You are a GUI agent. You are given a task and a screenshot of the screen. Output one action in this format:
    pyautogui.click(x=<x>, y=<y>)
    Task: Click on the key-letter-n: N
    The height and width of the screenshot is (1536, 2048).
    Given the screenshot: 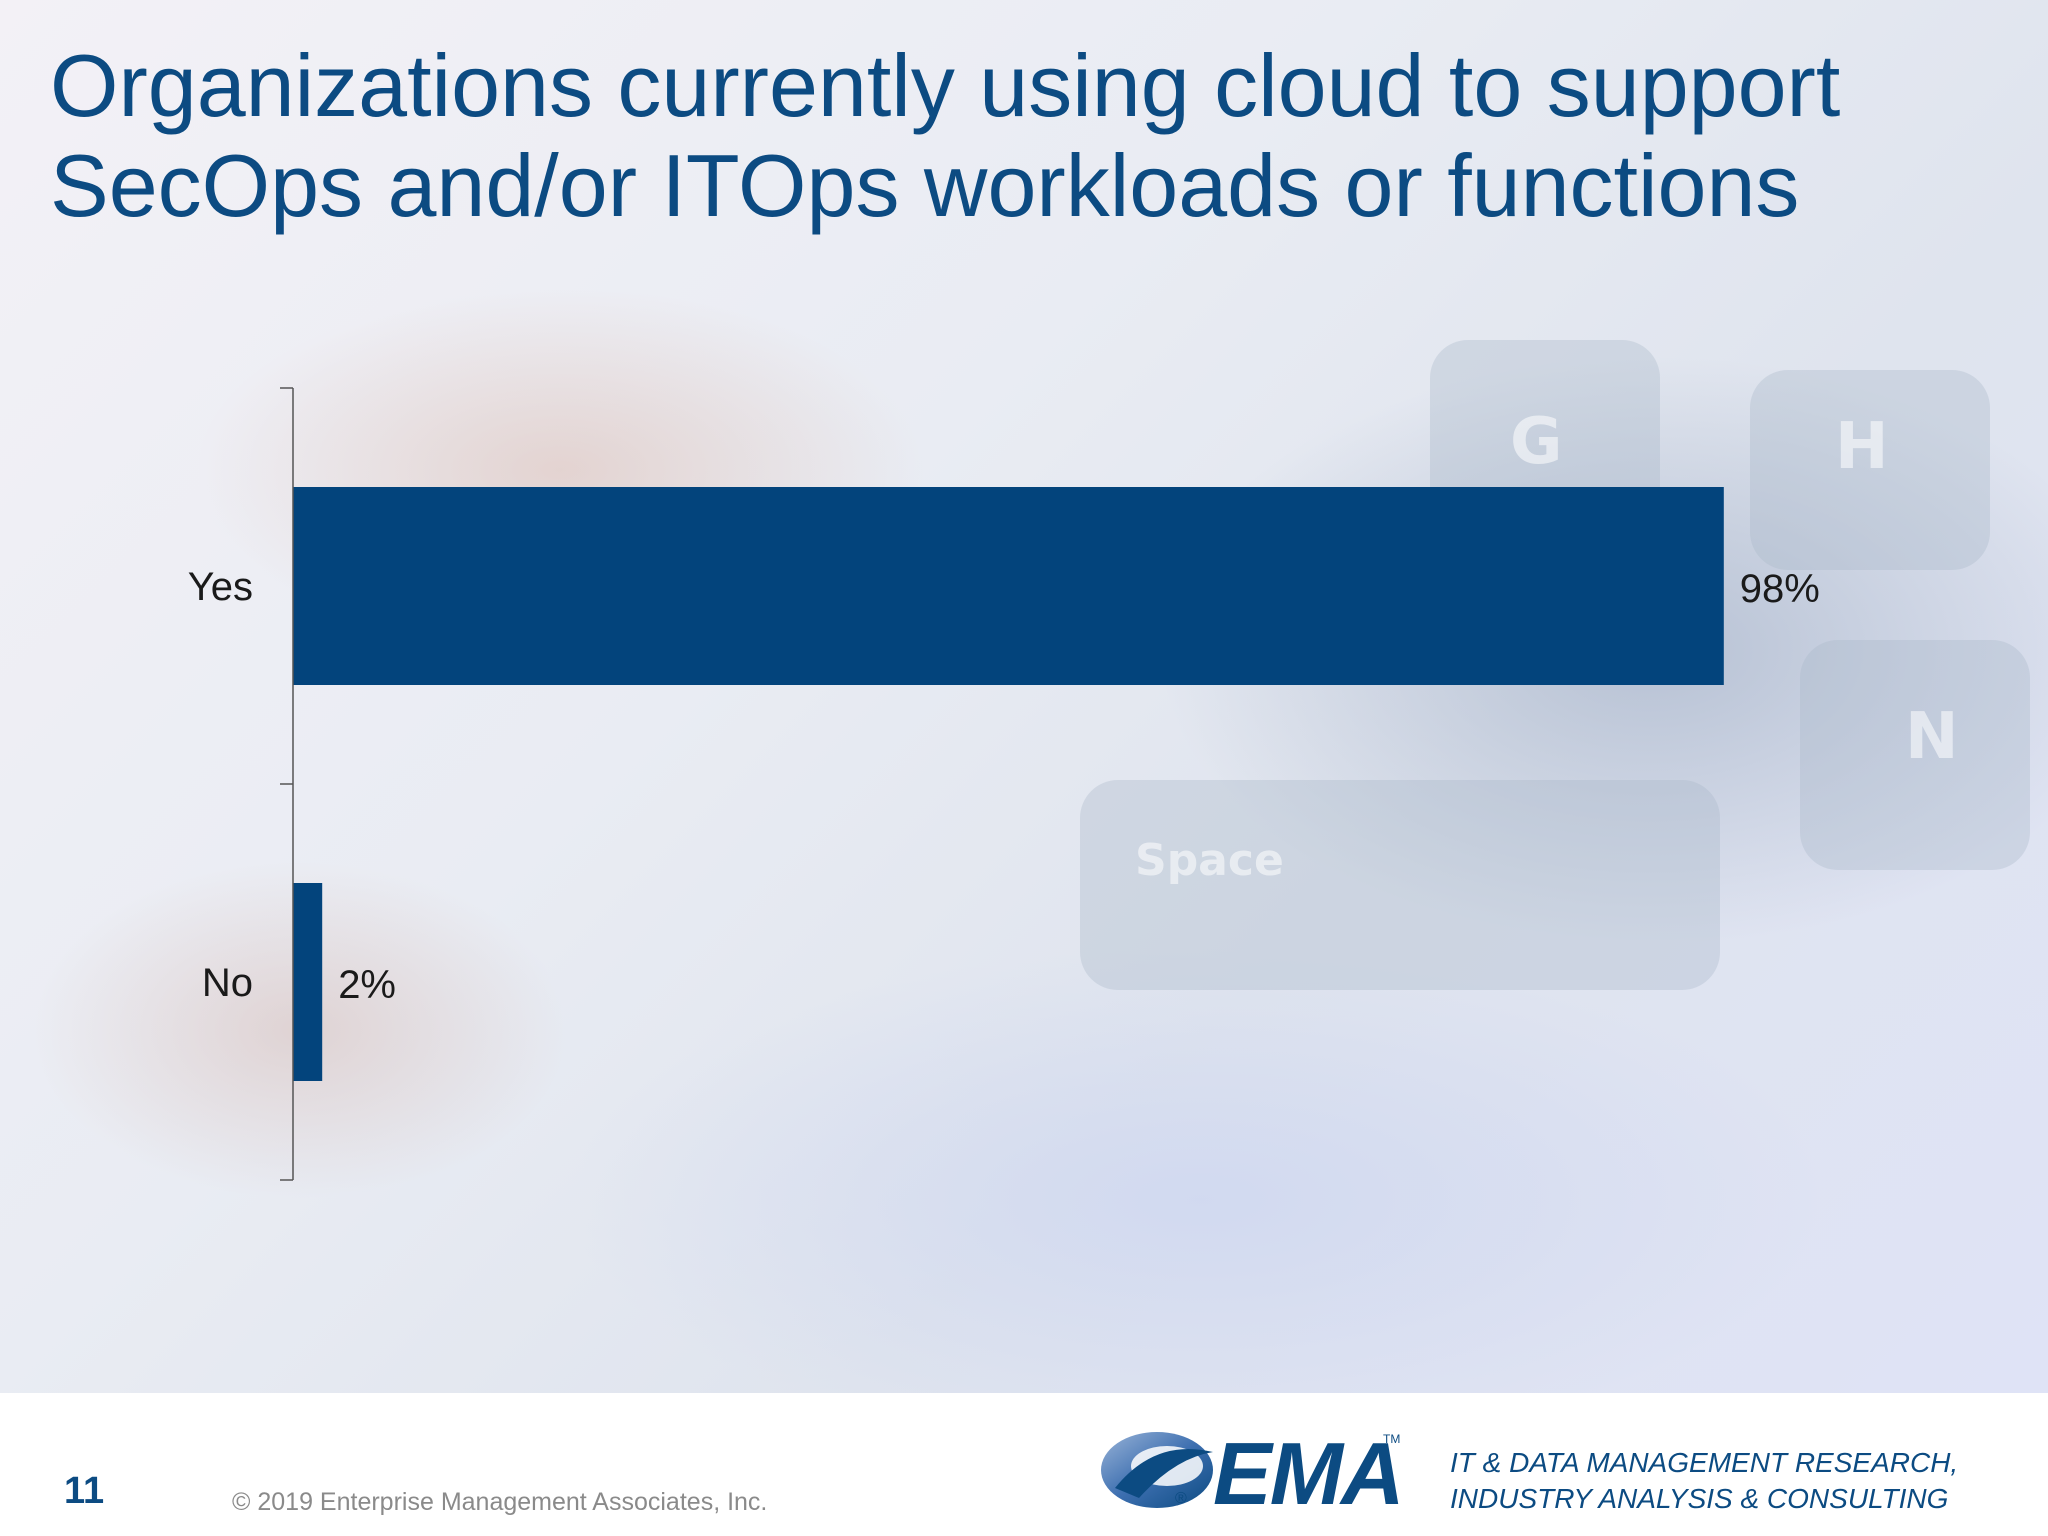 What is the action you would take?
    pyautogui.click(x=1932, y=737)
    